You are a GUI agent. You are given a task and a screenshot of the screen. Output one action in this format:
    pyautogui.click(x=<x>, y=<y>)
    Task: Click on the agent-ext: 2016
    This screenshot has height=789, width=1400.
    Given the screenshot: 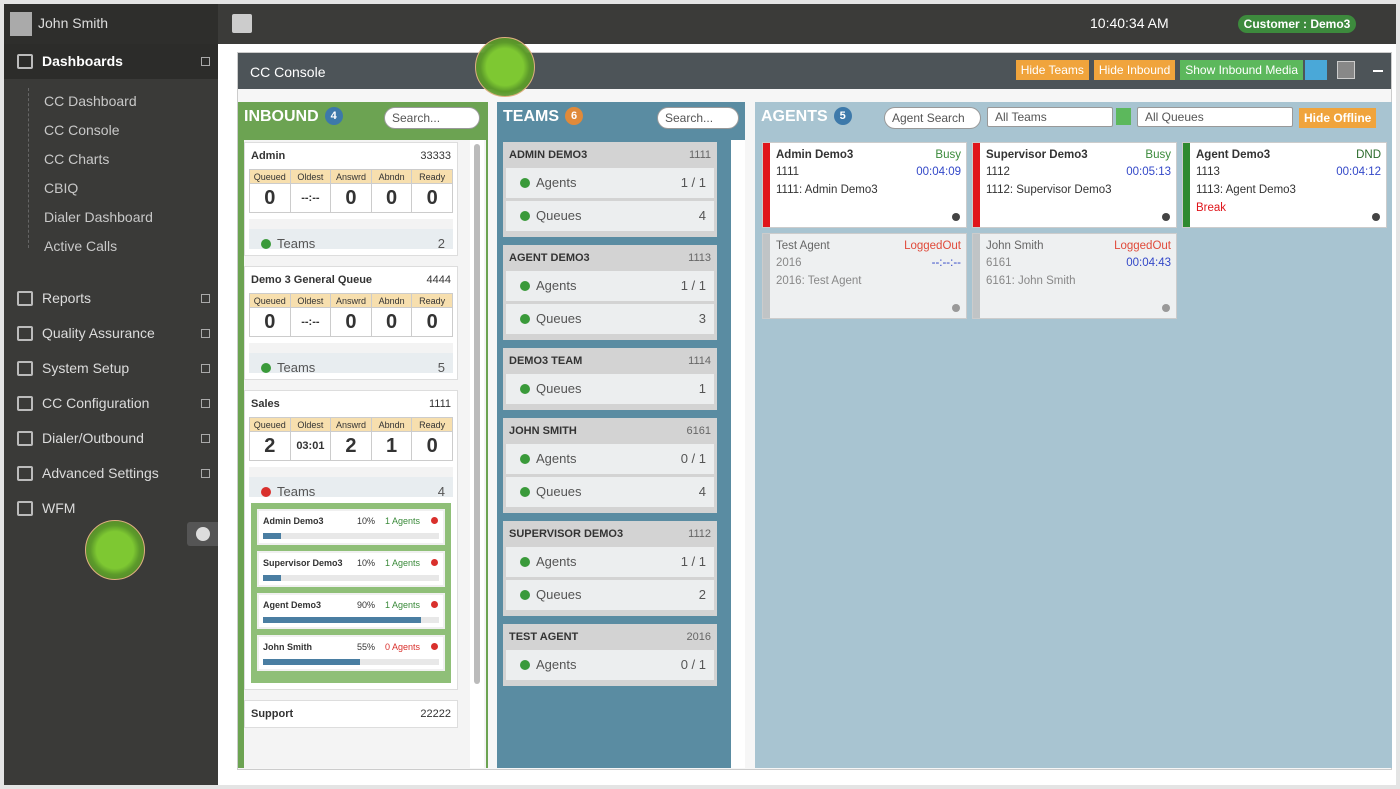 What is the action you would take?
    pyautogui.click(x=789, y=263)
    